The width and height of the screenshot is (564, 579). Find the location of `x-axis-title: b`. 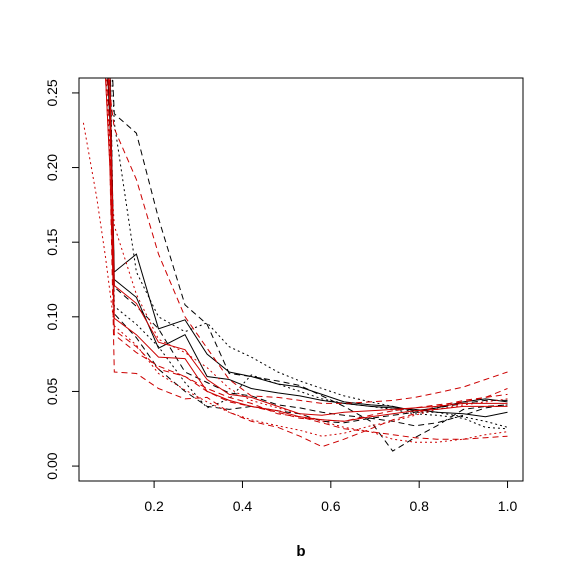

x-axis-title: b is located at coordinates (300, 551).